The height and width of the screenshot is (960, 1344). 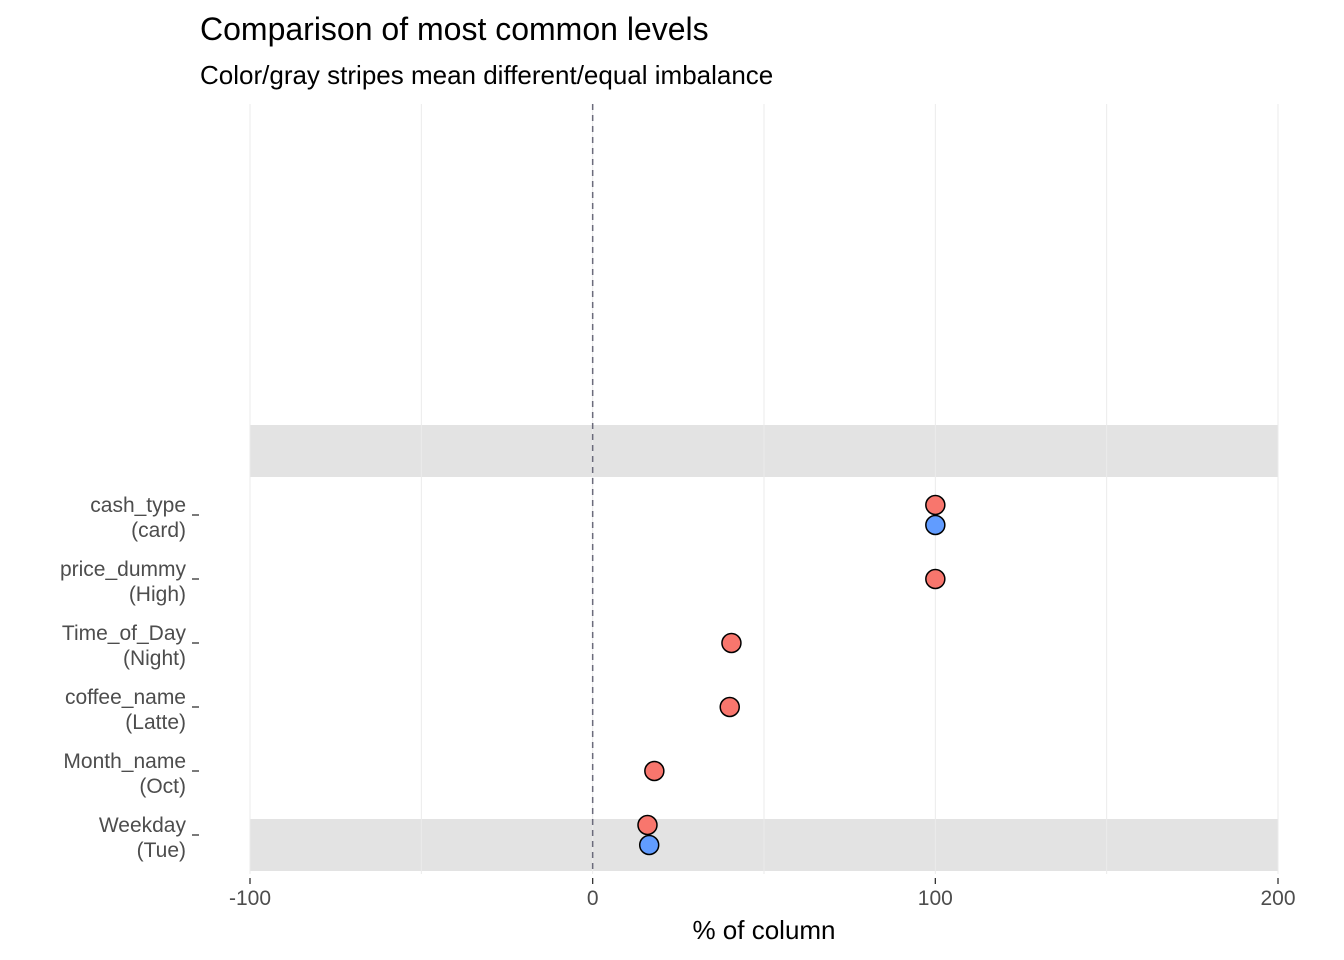 I want to click on x-axis-title: % of column, so click(x=763, y=930).